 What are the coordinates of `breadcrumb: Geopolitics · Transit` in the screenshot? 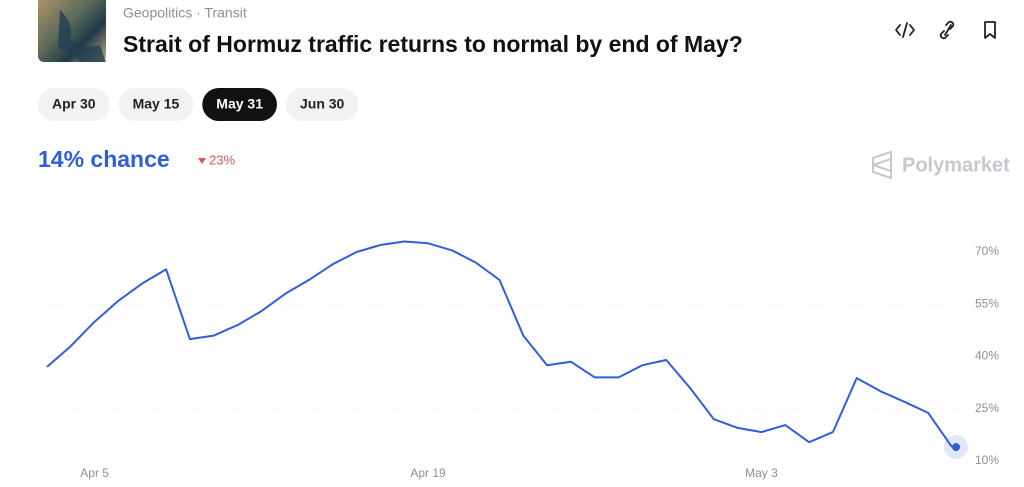 It's located at (185, 13).